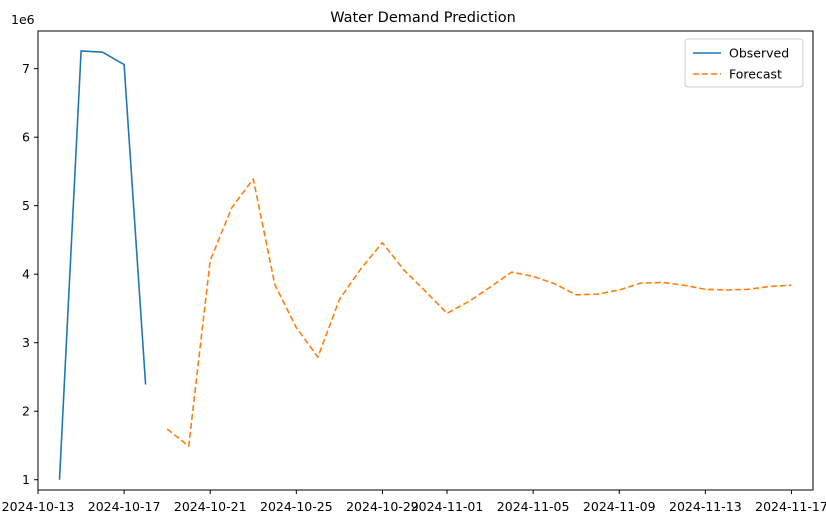  What do you see at coordinates (26, 137) in the screenshot?
I see `y-tick-label: 6` at bounding box center [26, 137].